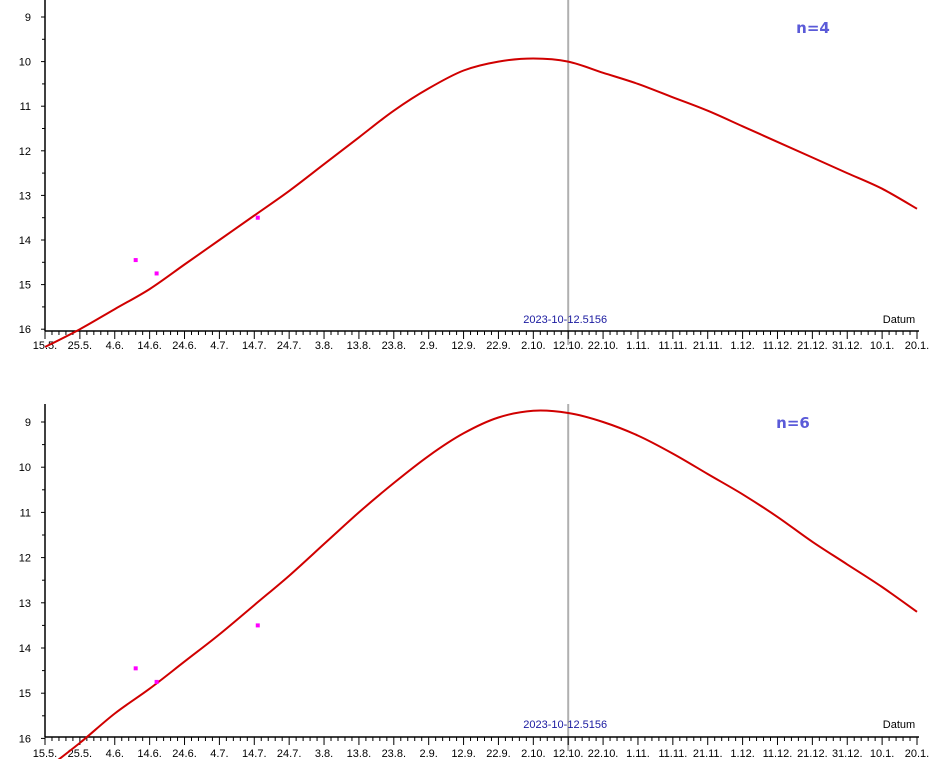  What do you see at coordinates (813, 28) in the screenshot?
I see `n-annotation-label: n=4` at bounding box center [813, 28].